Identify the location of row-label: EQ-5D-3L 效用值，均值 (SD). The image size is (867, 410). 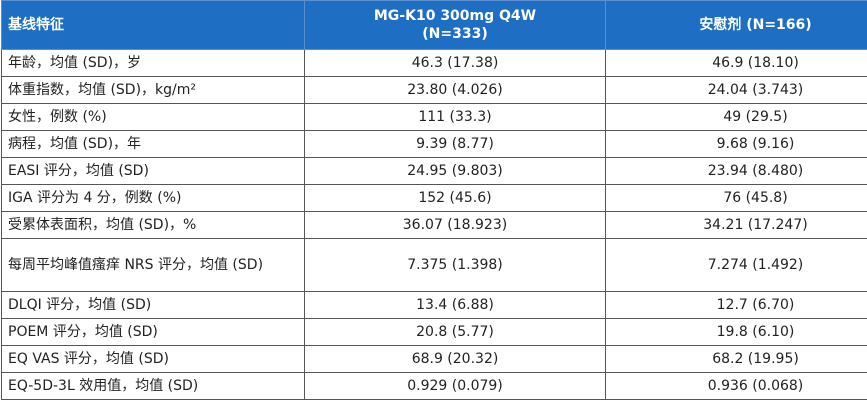
(153, 386).